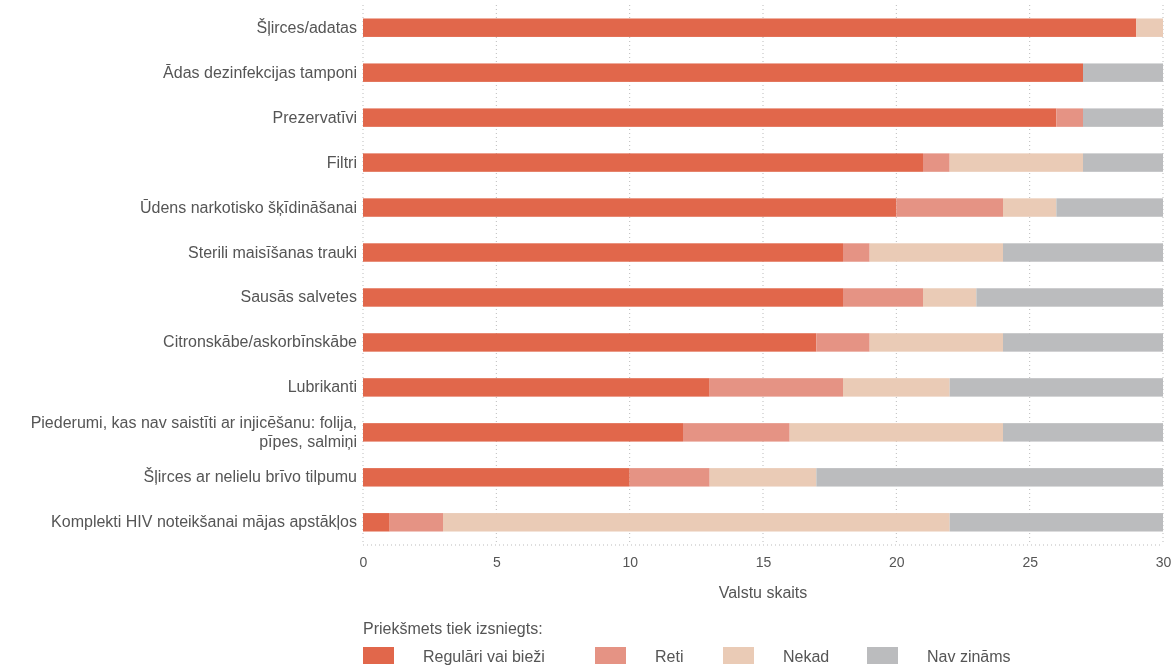 The height and width of the screenshot is (670, 1171). I want to click on y-tick-label: Prezervatīvi, so click(314, 117).